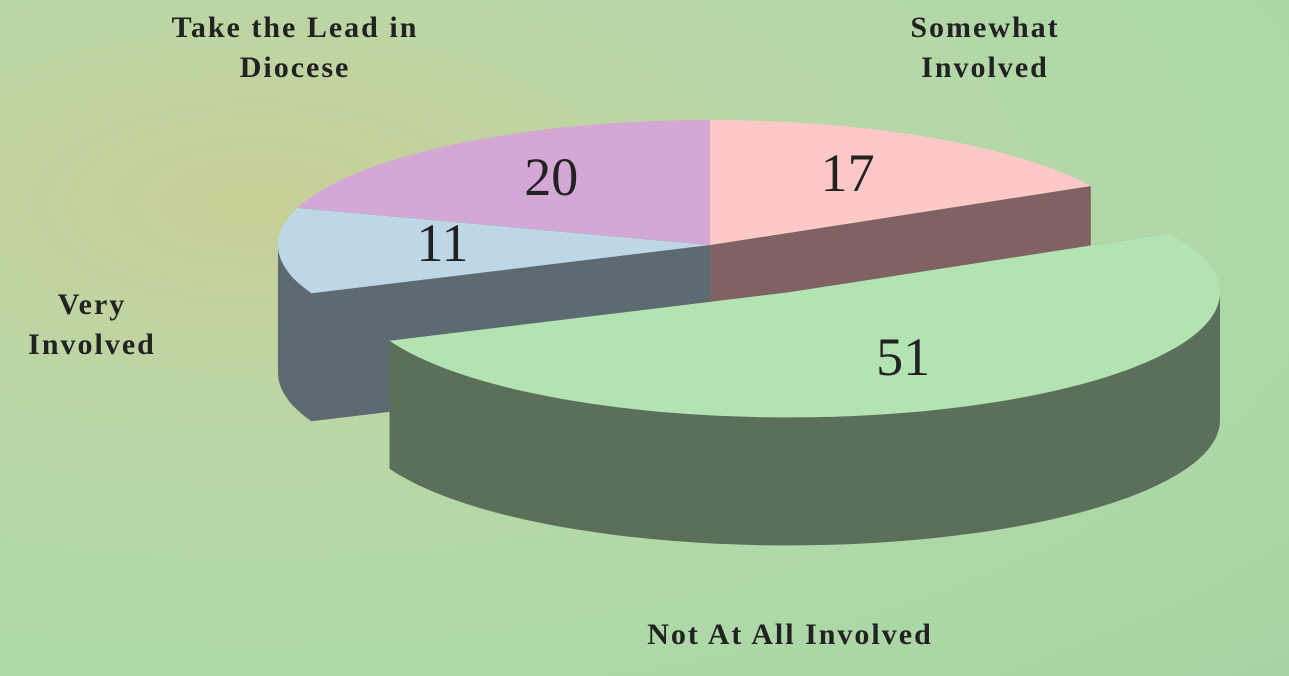  I want to click on value-label: 11, so click(442, 243).